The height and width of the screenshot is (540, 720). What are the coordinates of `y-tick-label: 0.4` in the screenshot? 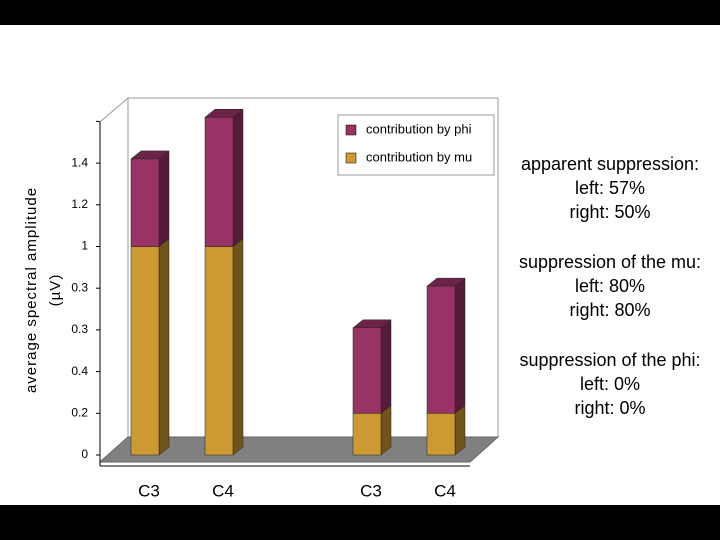 It's located at (79, 371).